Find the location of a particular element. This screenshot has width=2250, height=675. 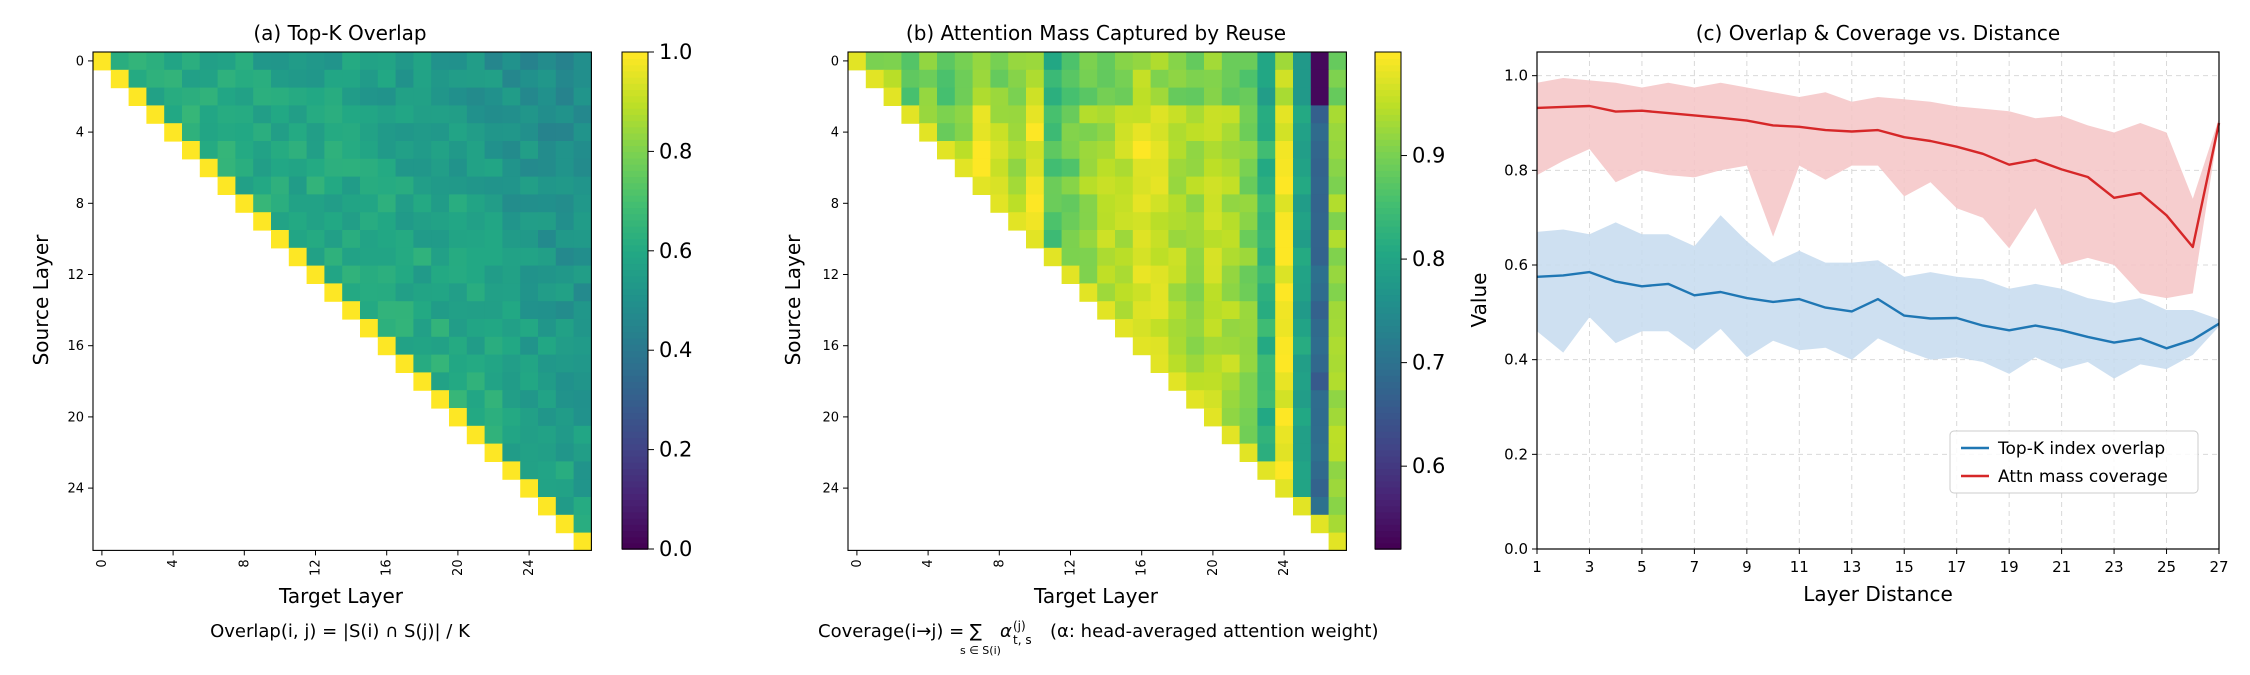

panel-c-xtick-label: 7 is located at coordinates (1695, 567).